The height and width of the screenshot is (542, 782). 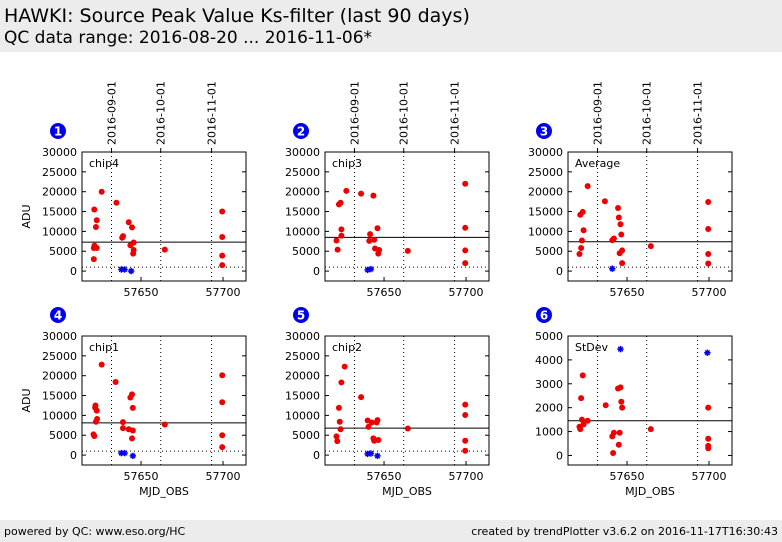 I want to click on panel-label: chip1, so click(x=104, y=347).